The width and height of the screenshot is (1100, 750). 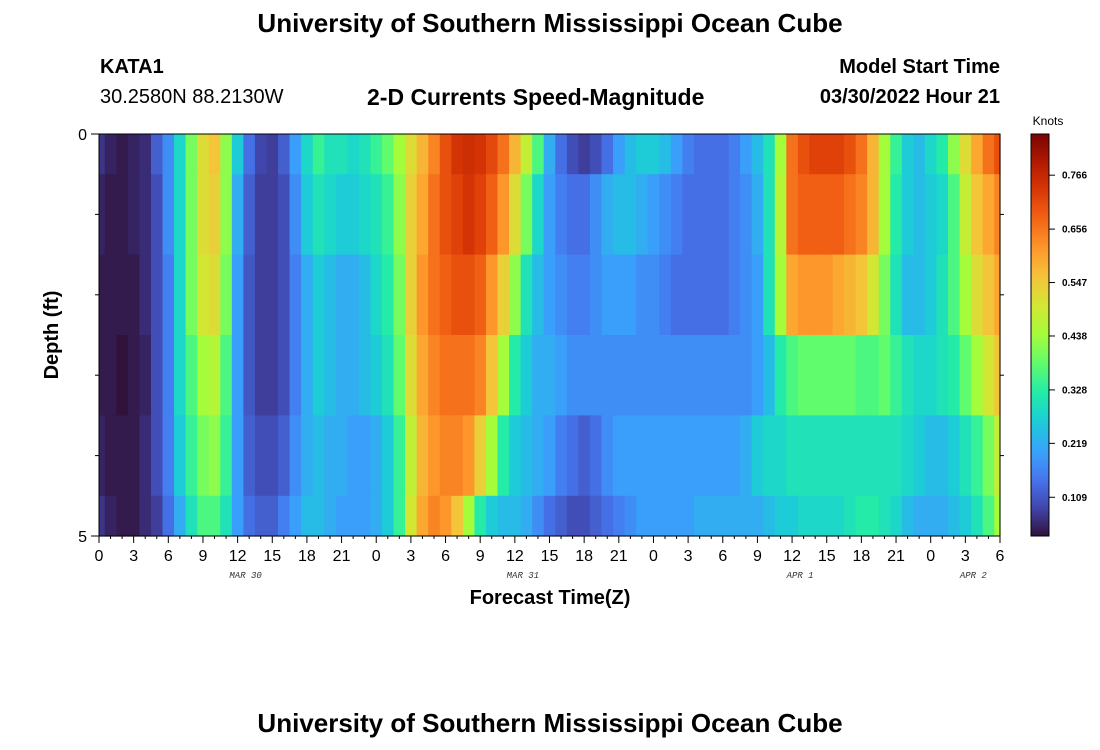 What do you see at coordinates (792, 556) in the screenshot?
I see `x-tick-label: 12` at bounding box center [792, 556].